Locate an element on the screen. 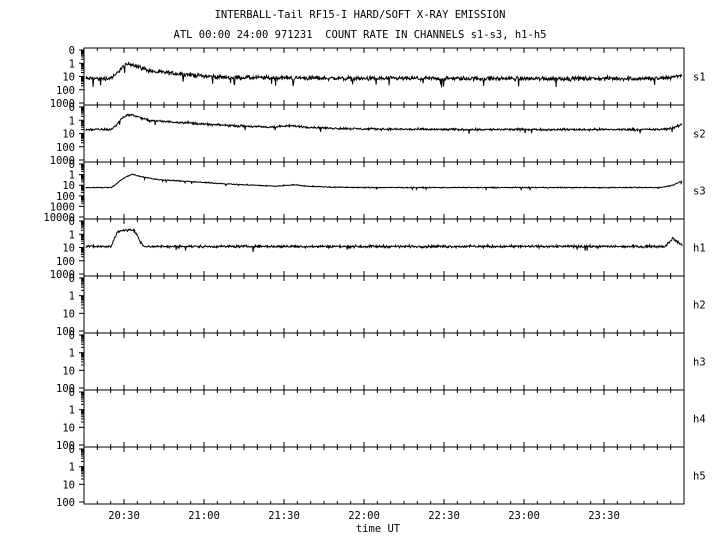 This screenshot has width=720, height=550. y-tick-label-s1: 0 is located at coordinates (72, 51).